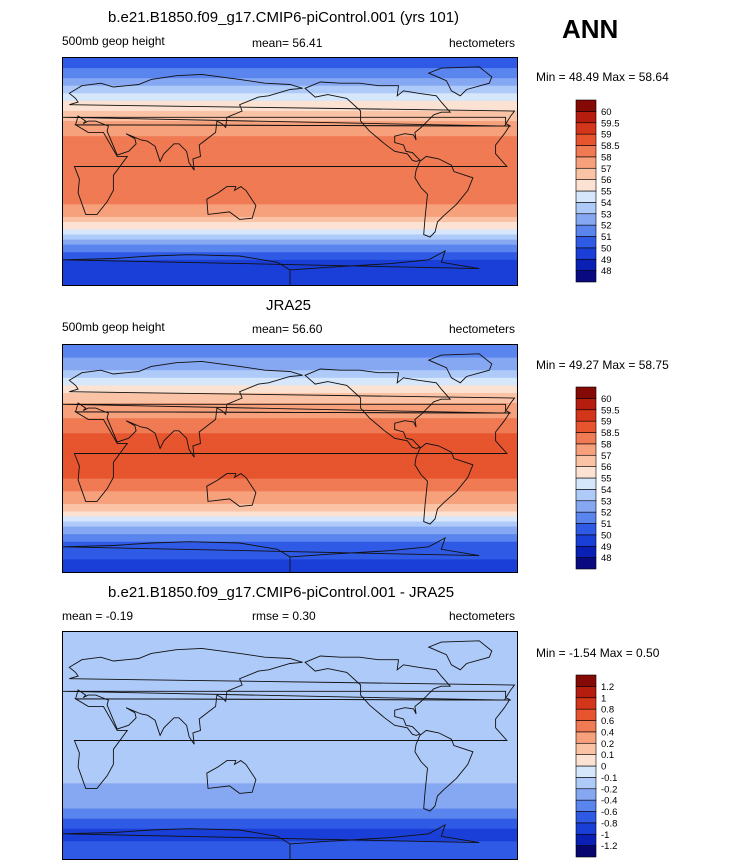 The height and width of the screenshot is (865, 732). Describe the element at coordinates (605, 835) in the screenshot. I see `colorbar-tick-label: -1` at that location.